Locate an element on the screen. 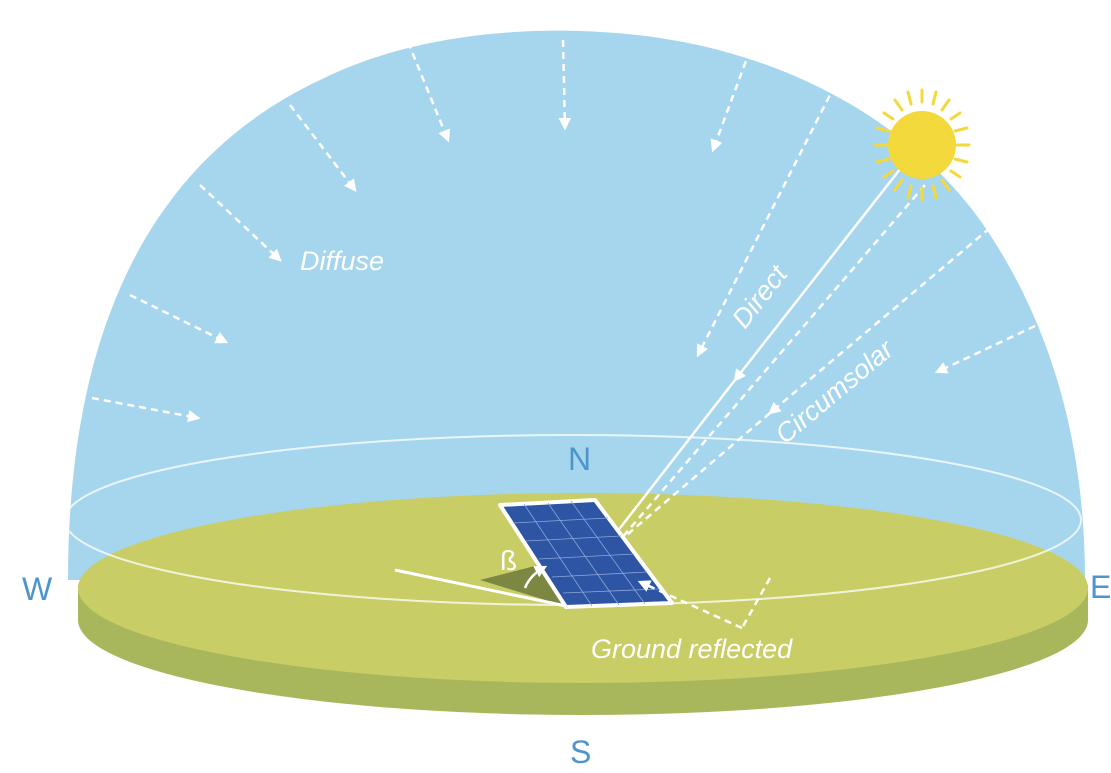 The height and width of the screenshot is (773, 1111). ground-reflected-arrows is located at coordinates (704, 603).